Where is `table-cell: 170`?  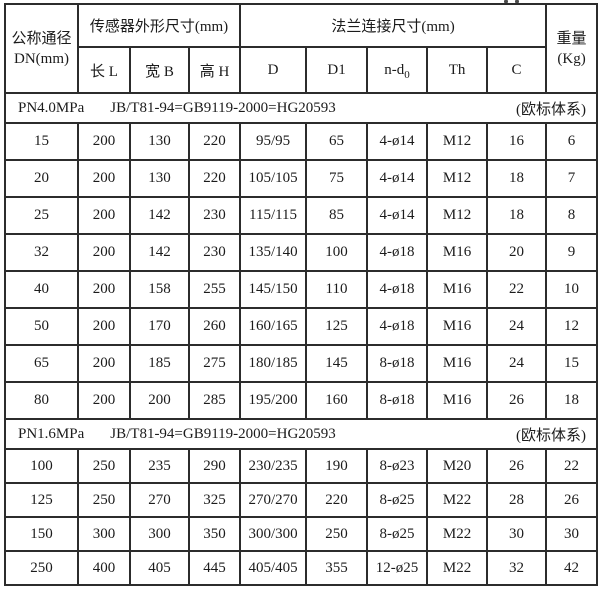
table-cell: 170 is located at coordinates (159, 326).